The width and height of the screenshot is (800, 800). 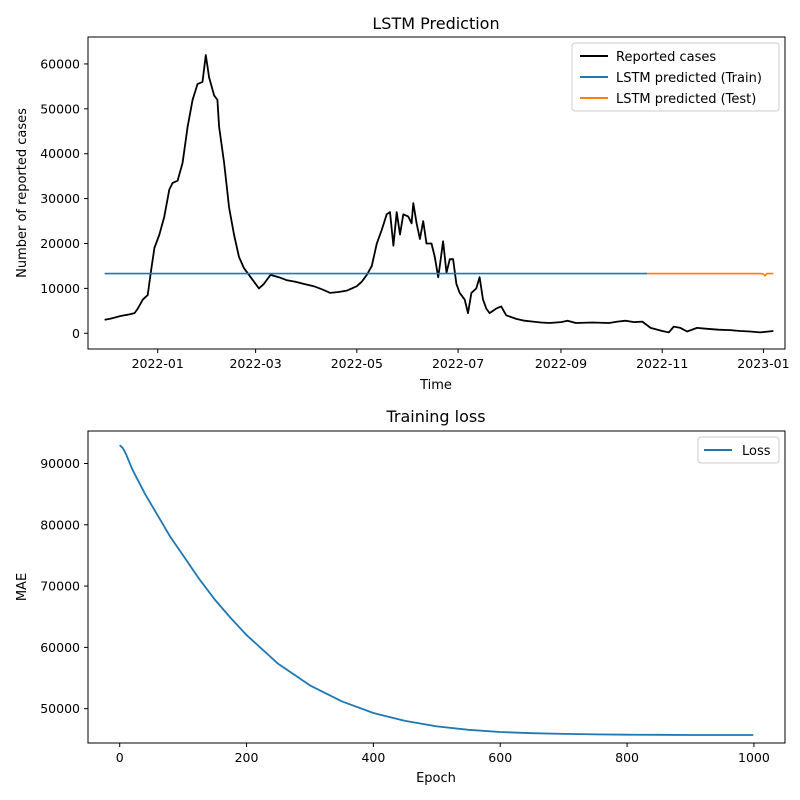 I want to click on prediction-x-tick-label: 2022-05, so click(x=357, y=363).